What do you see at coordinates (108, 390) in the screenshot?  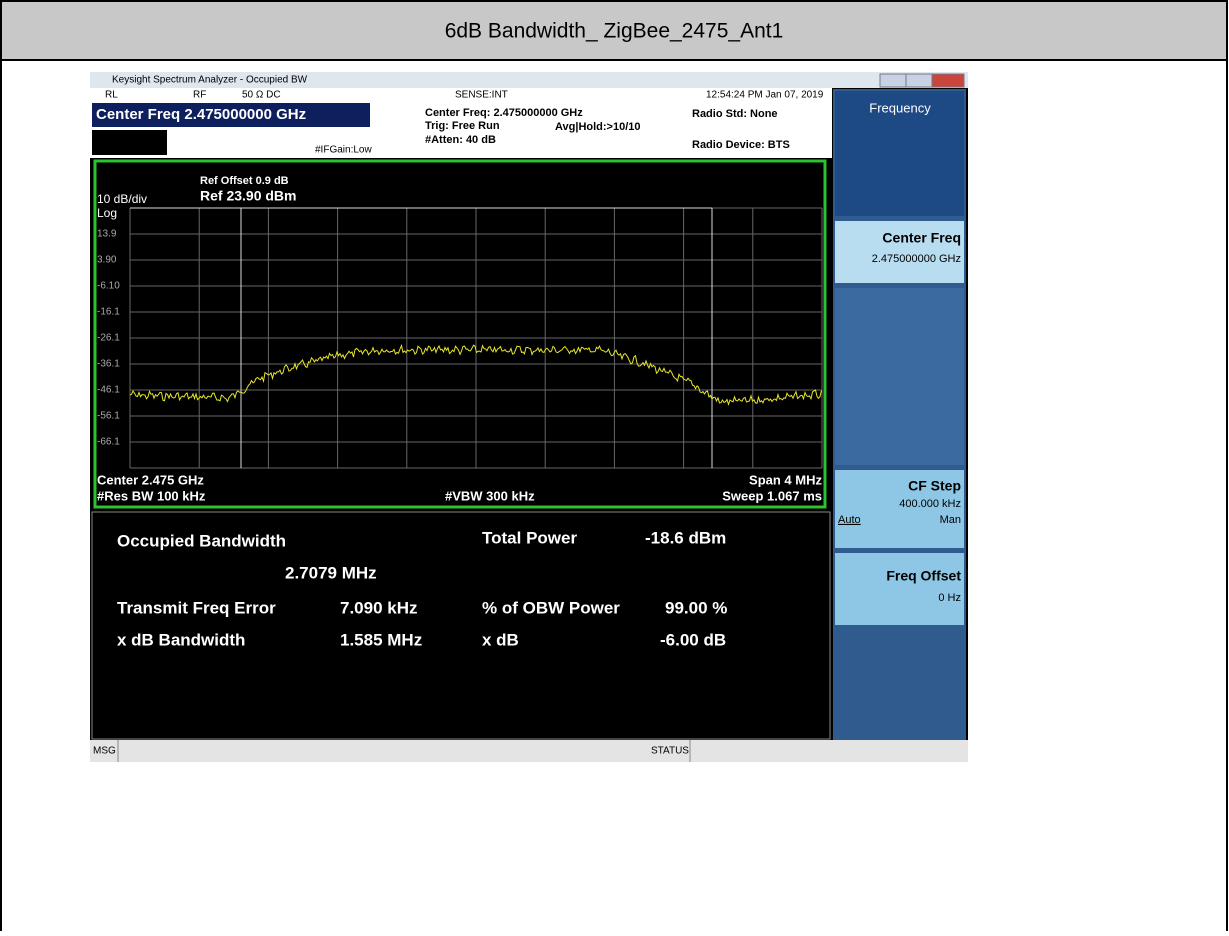 I see `y-label: -46.1` at bounding box center [108, 390].